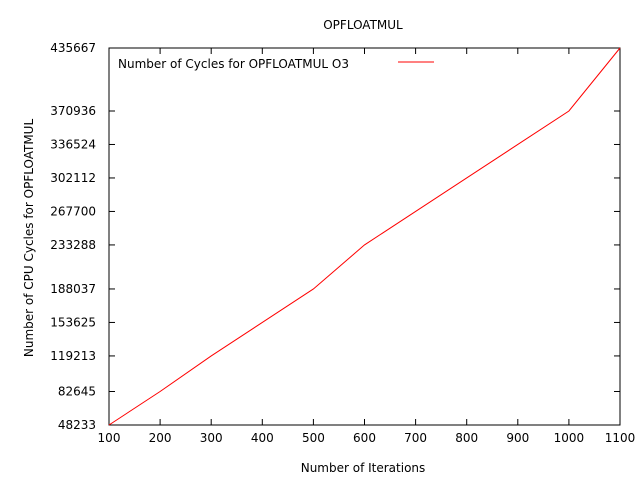 The image size is (640, 480). I want to click on y-tick-label: 188037, so click(73, 289).